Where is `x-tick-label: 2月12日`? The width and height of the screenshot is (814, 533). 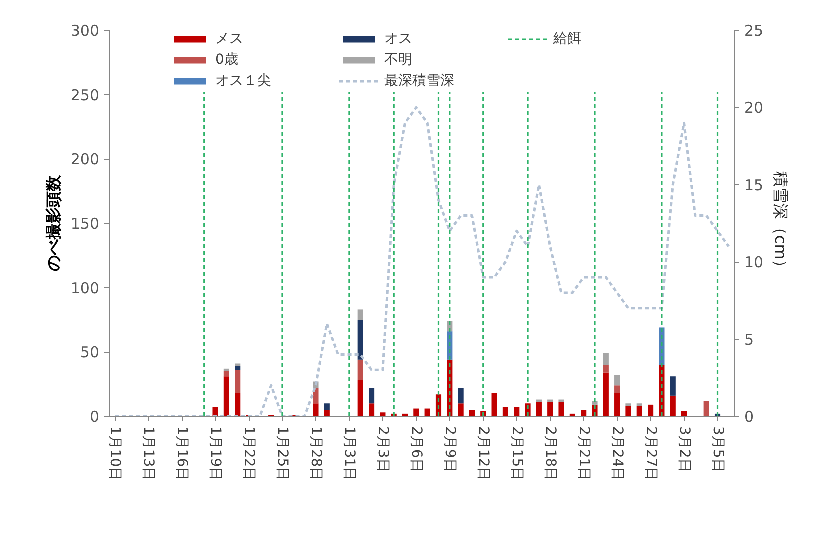
x-tick-label: 2月12日 is located at coordinates (483, 454).